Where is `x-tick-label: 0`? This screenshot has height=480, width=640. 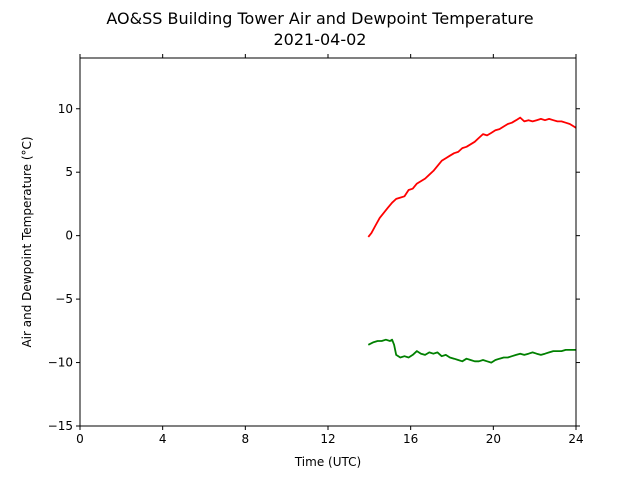
x-tick-label: 0 is located at coordinates (80, 439).